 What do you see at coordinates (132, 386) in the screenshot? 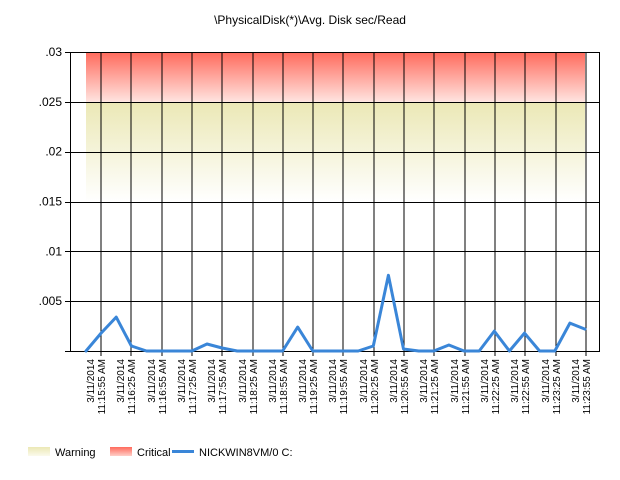
I see `x-tick-label-time: 11:16:25 AM` at bounding box center [132, 386].